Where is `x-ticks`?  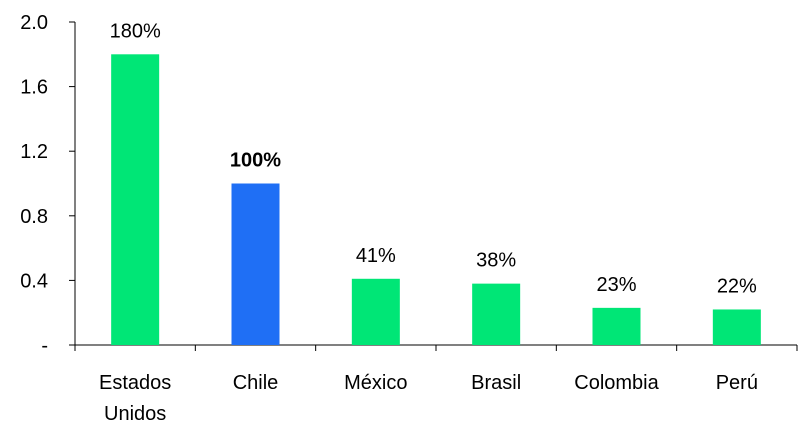 x-ticks is located at coordinates (436, 348).